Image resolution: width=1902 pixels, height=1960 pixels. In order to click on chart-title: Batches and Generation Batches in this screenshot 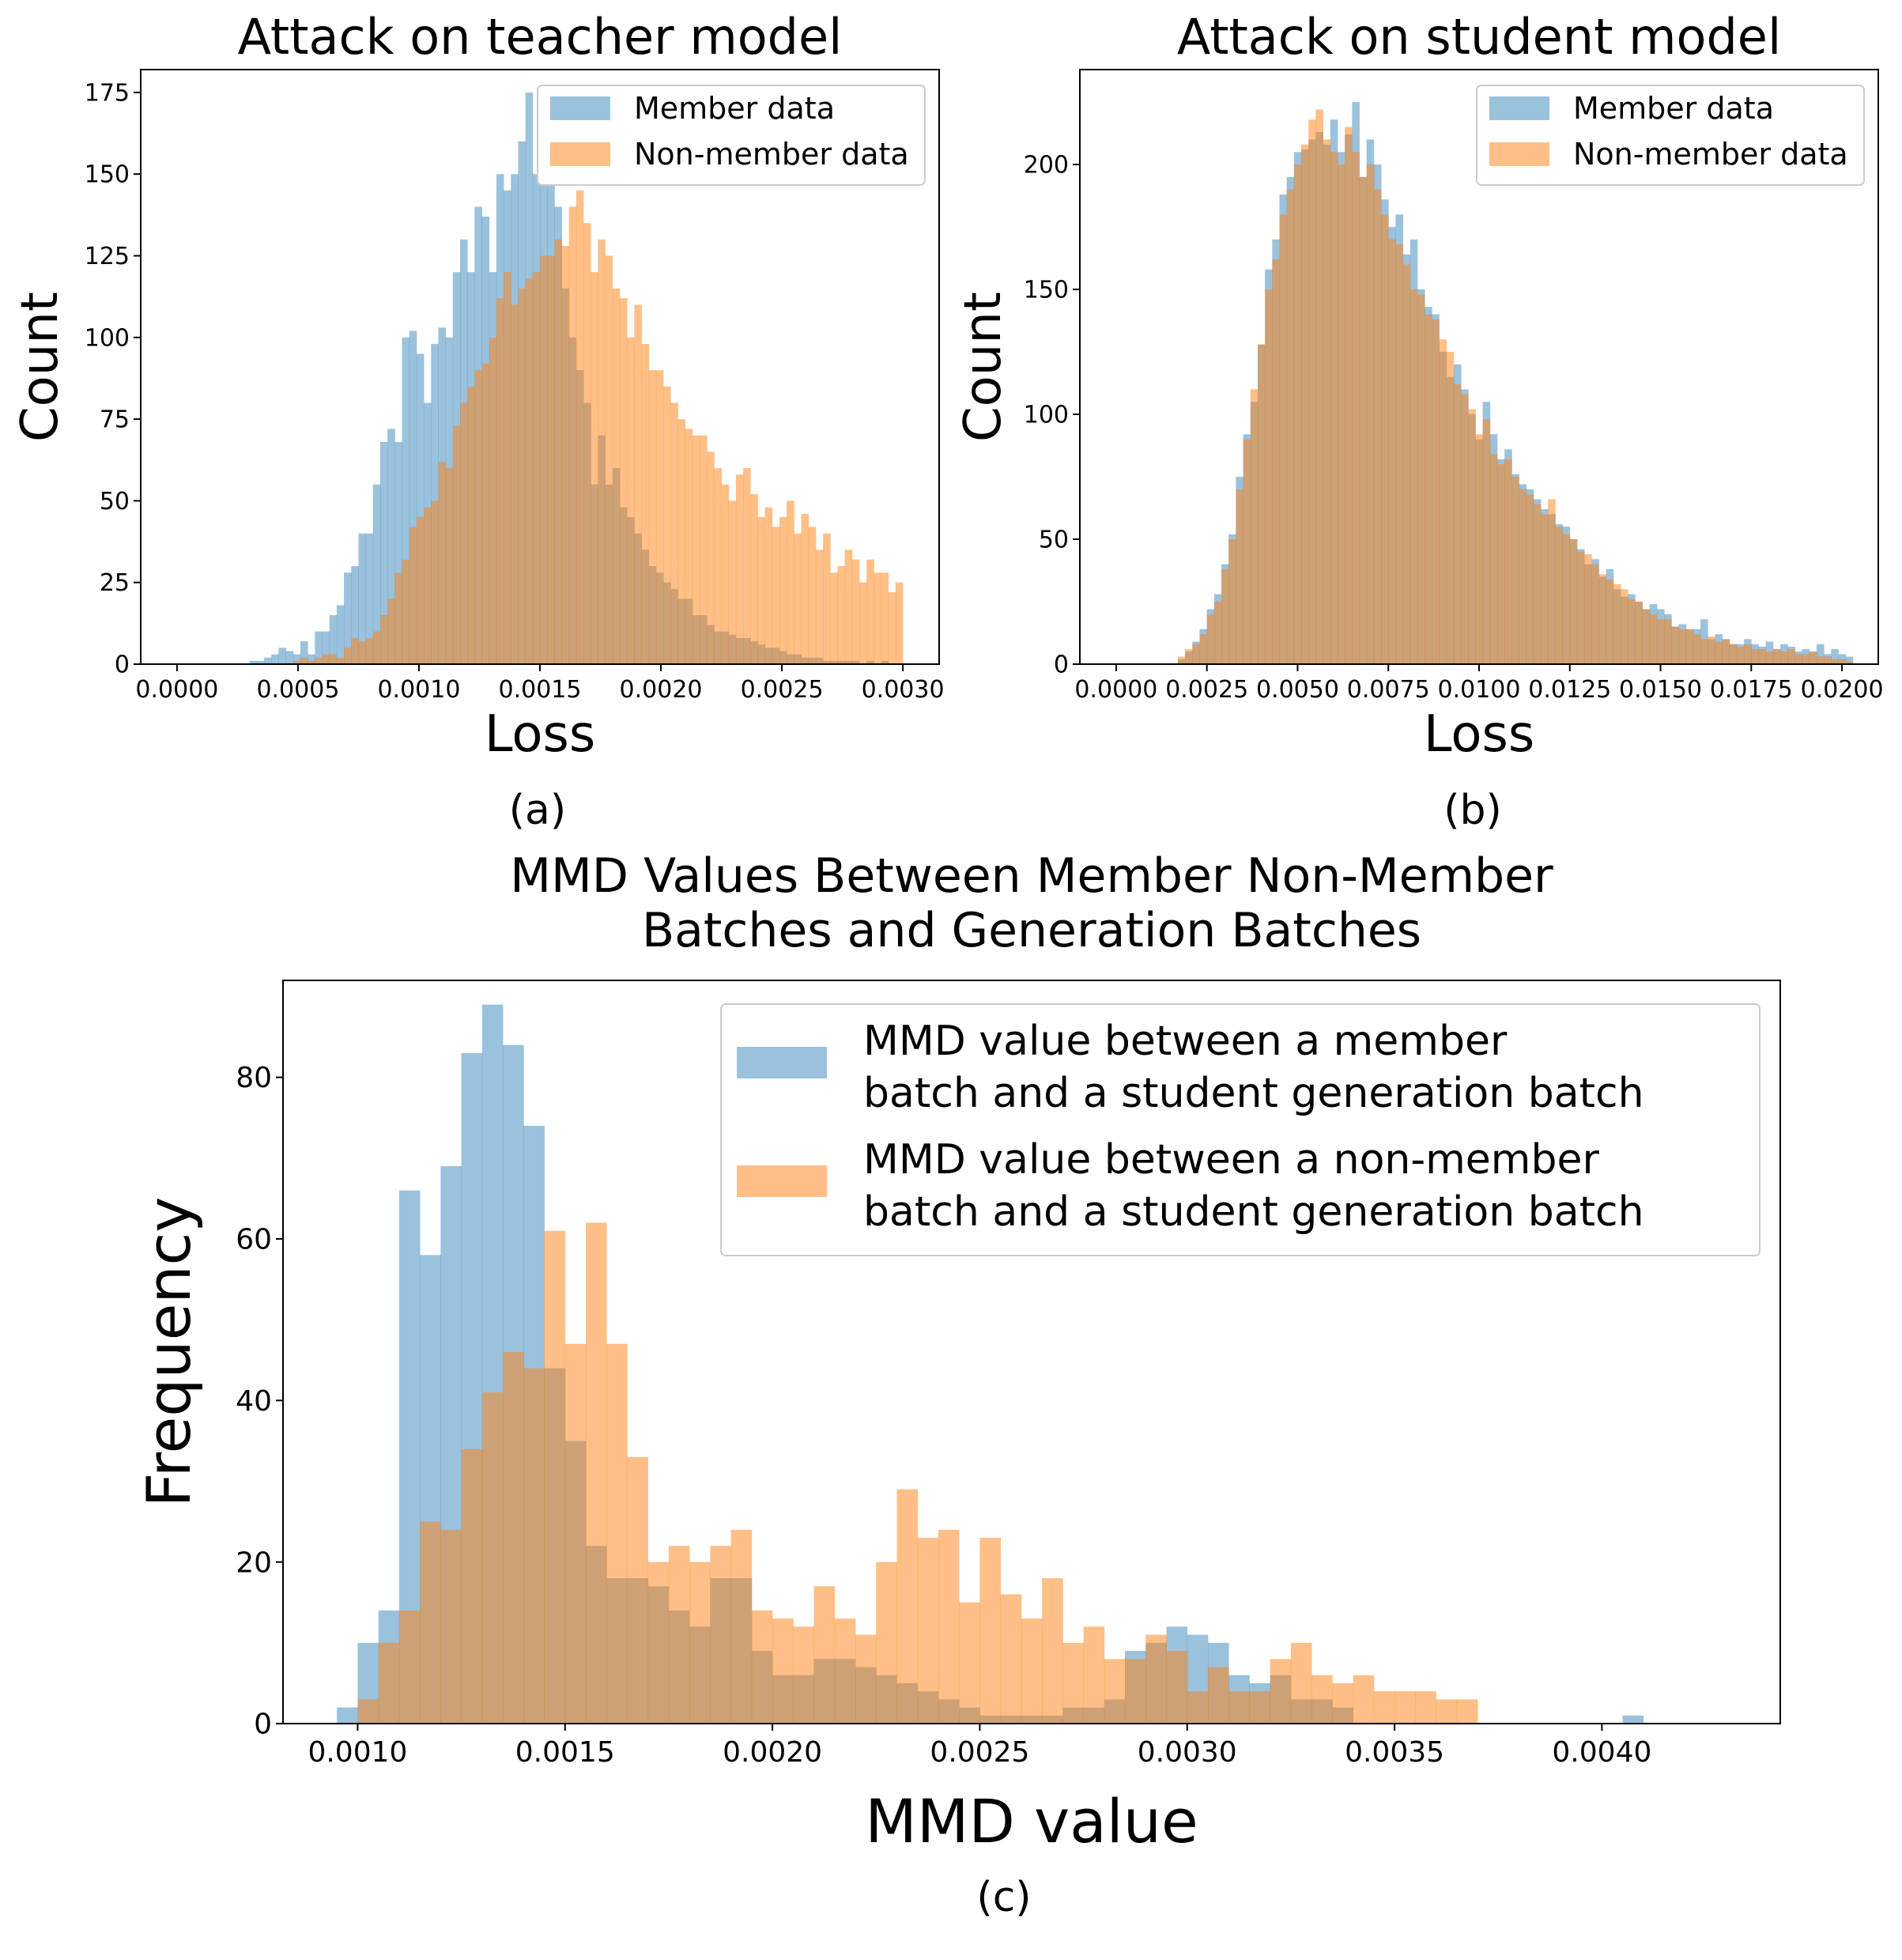, I will do `click(1031, 930)`.